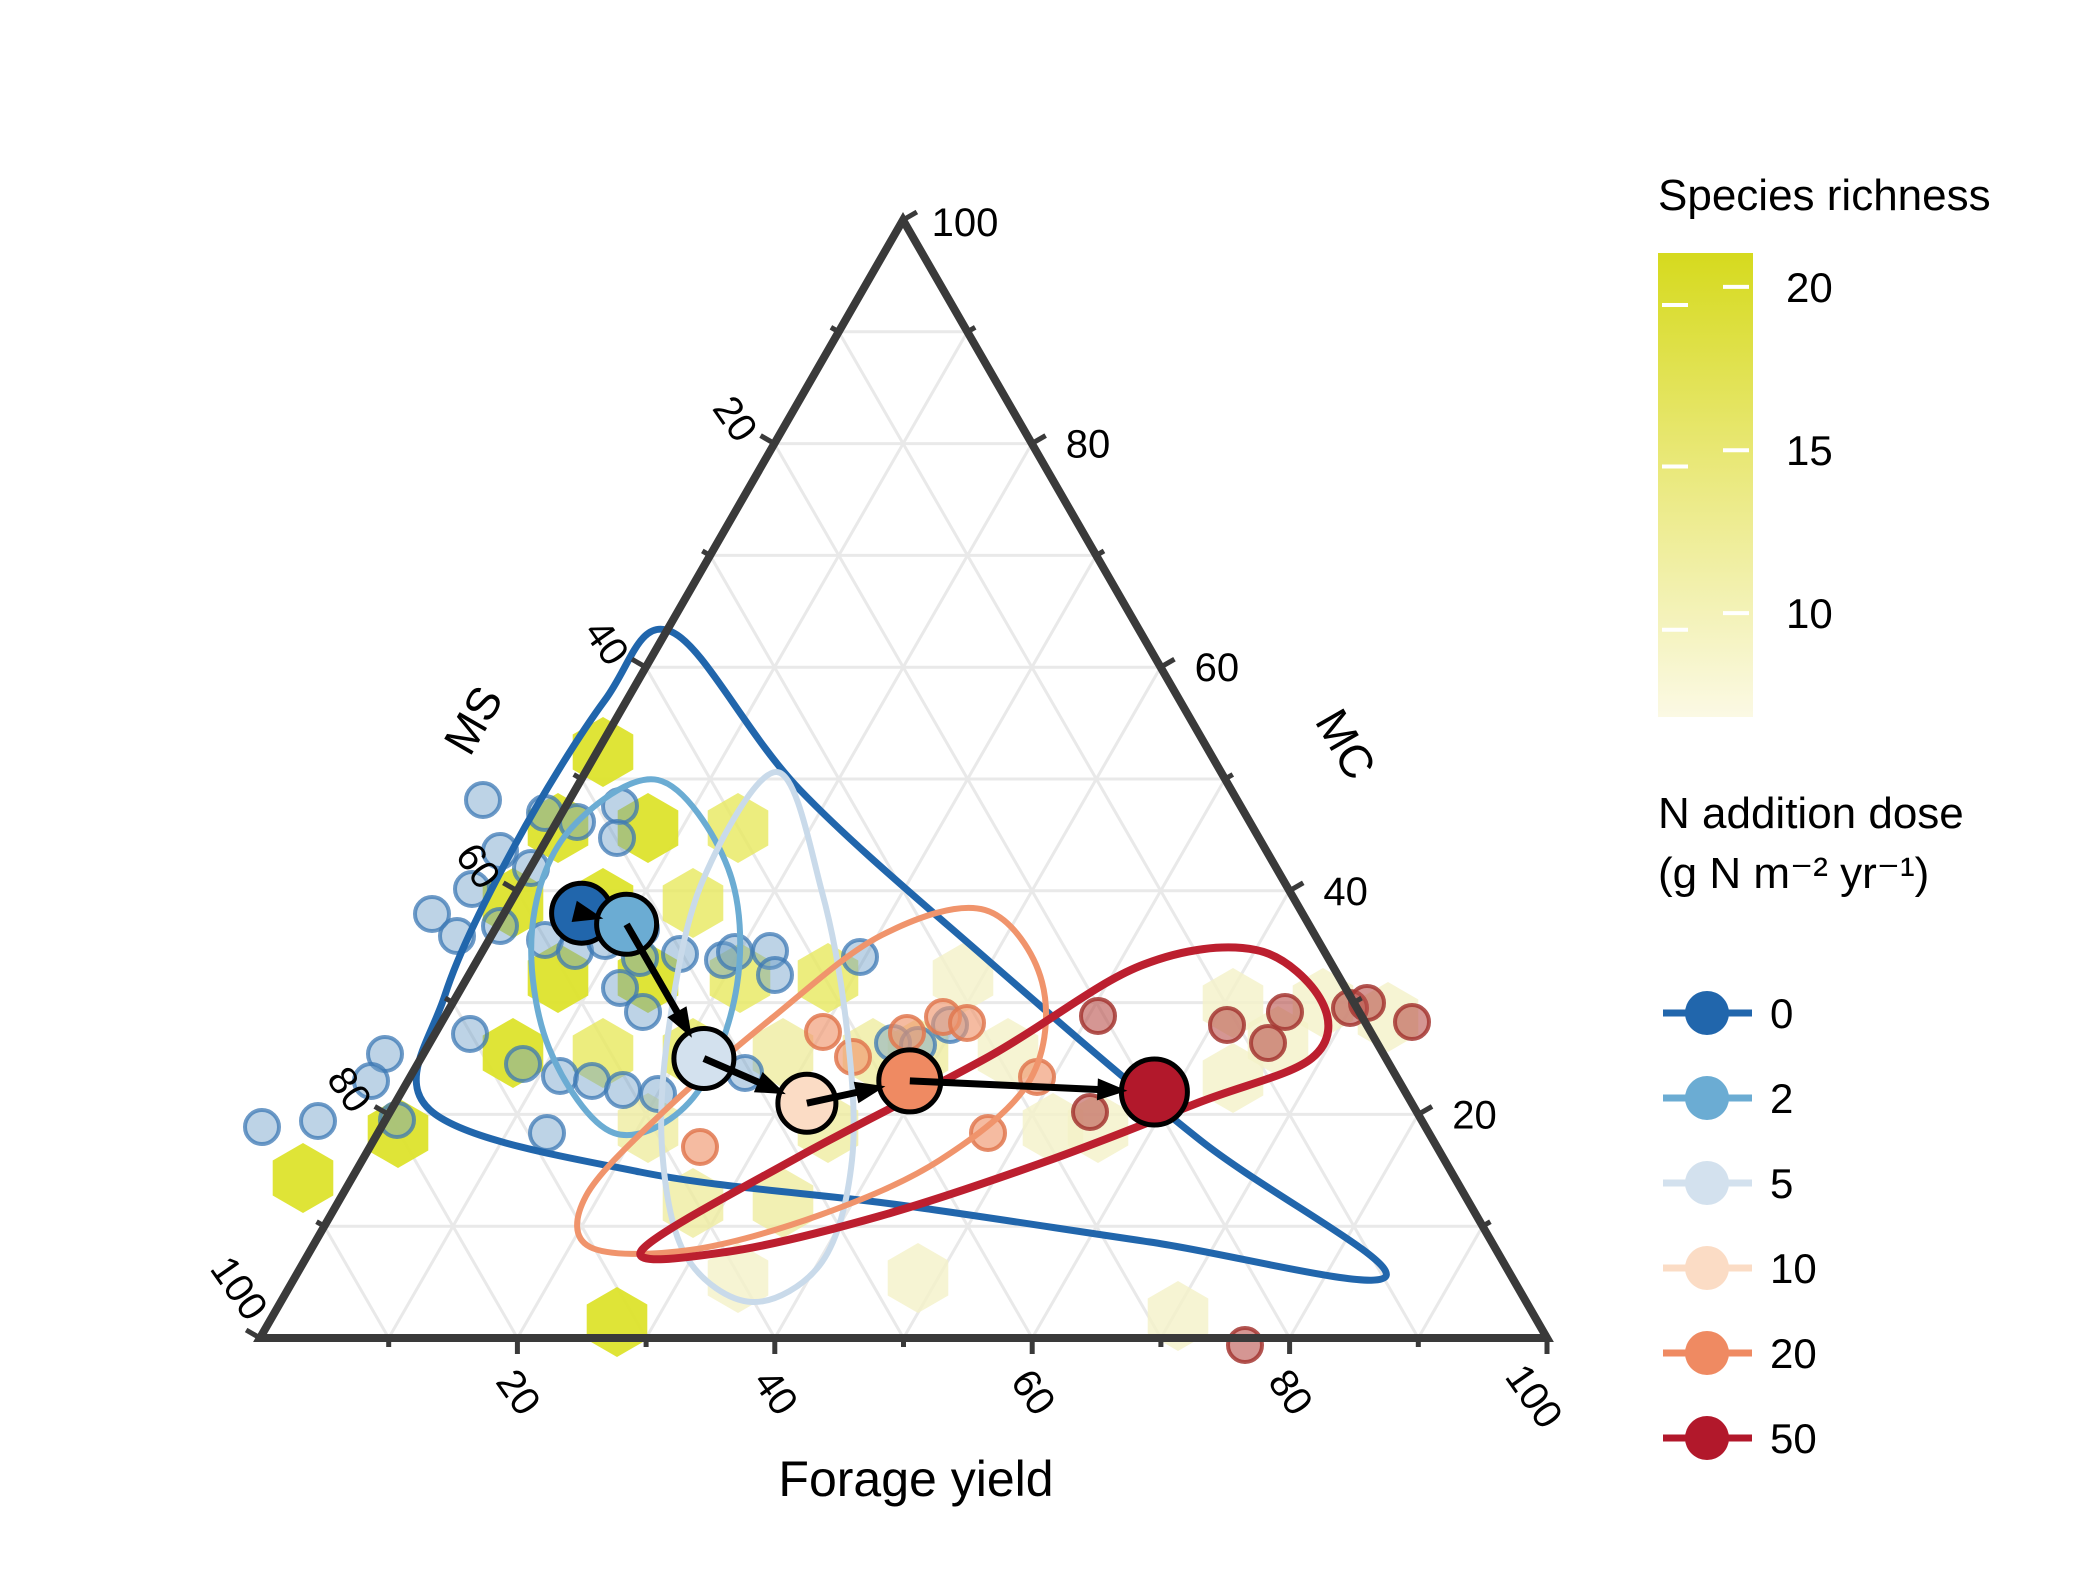 The height and width of the screenshot is (1570, 2079). What do you see at coordinates (915, 1479) in the screenshot?
I see `bottom-axis-title: Forage yield` at bounding box center [915, 1479].